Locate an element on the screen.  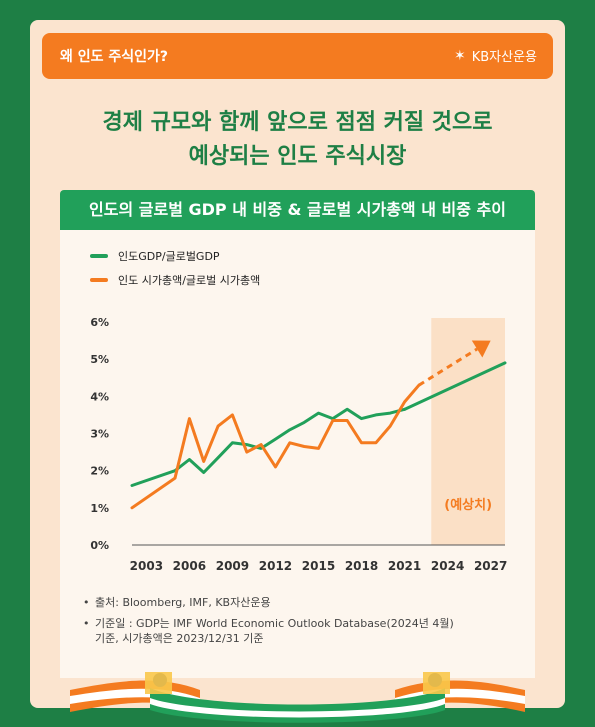
x-tick-label: 2021 is located at coordinates (404, 566).